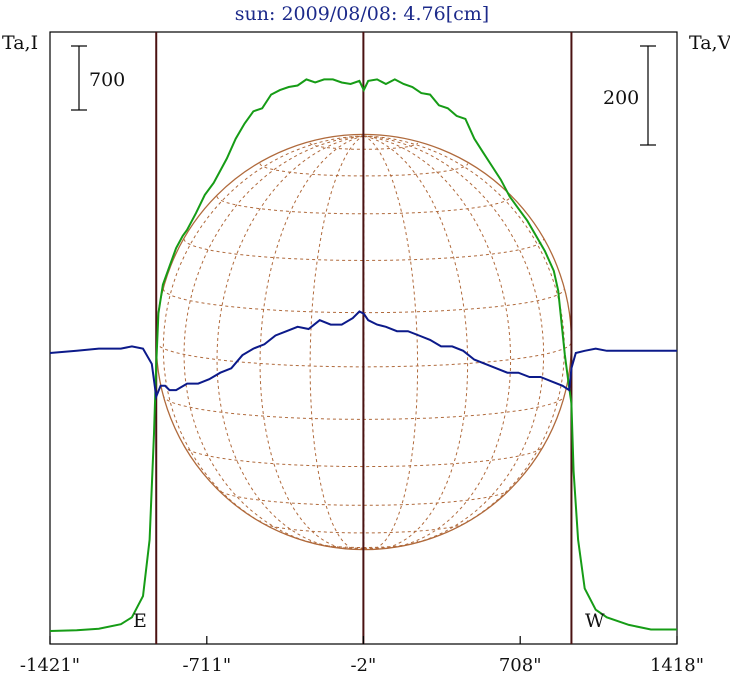 The image size is (730, 681). I want to click on left-scale-bar, so click(79, 78).